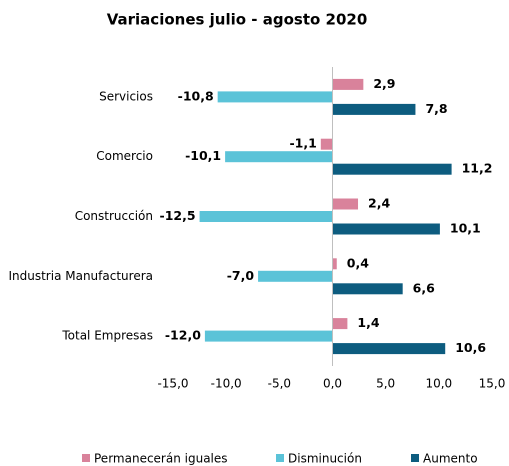  What do you see at coordinates (124, 156) in the screenshot?
I see `category-label: Comercio` at bounding box center [124, 156].